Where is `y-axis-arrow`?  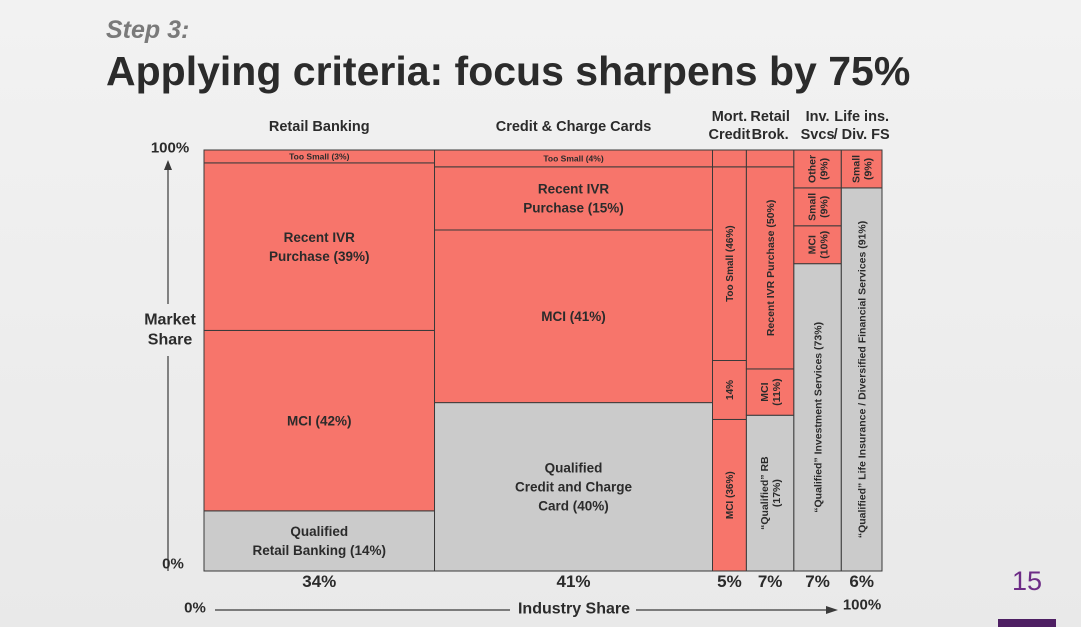 y-axis-arrow is located at coordinates (168, 165).